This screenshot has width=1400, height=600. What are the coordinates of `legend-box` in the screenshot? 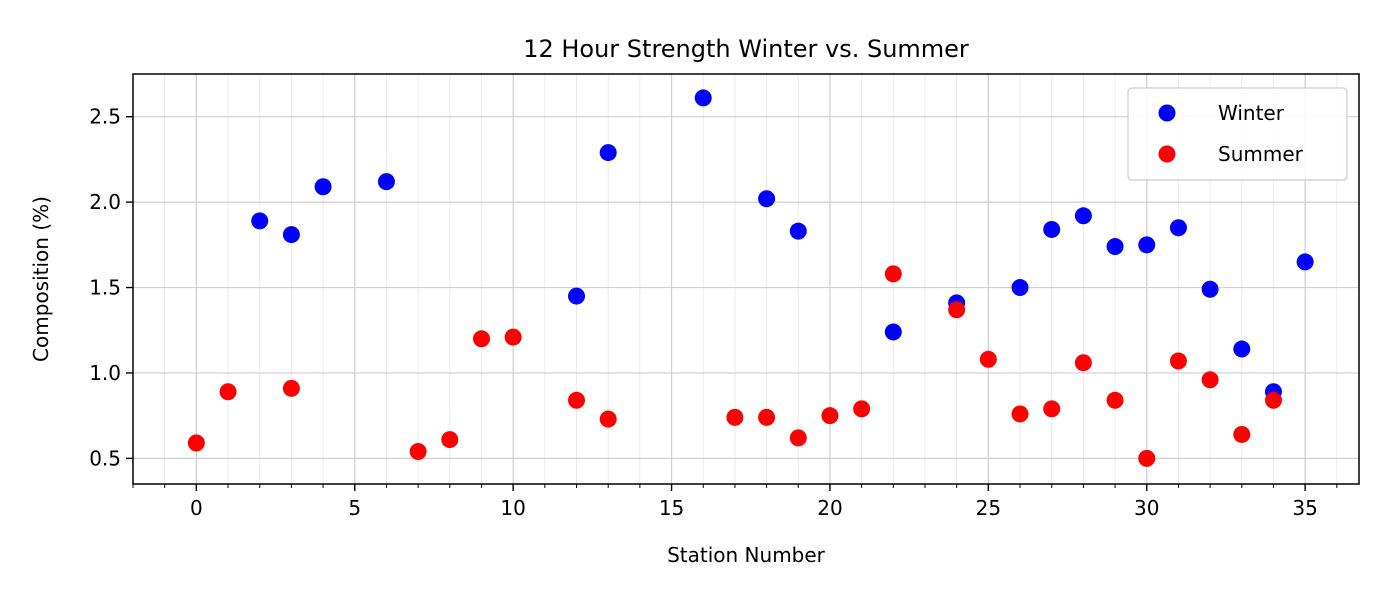 It's located at (1237, 134).